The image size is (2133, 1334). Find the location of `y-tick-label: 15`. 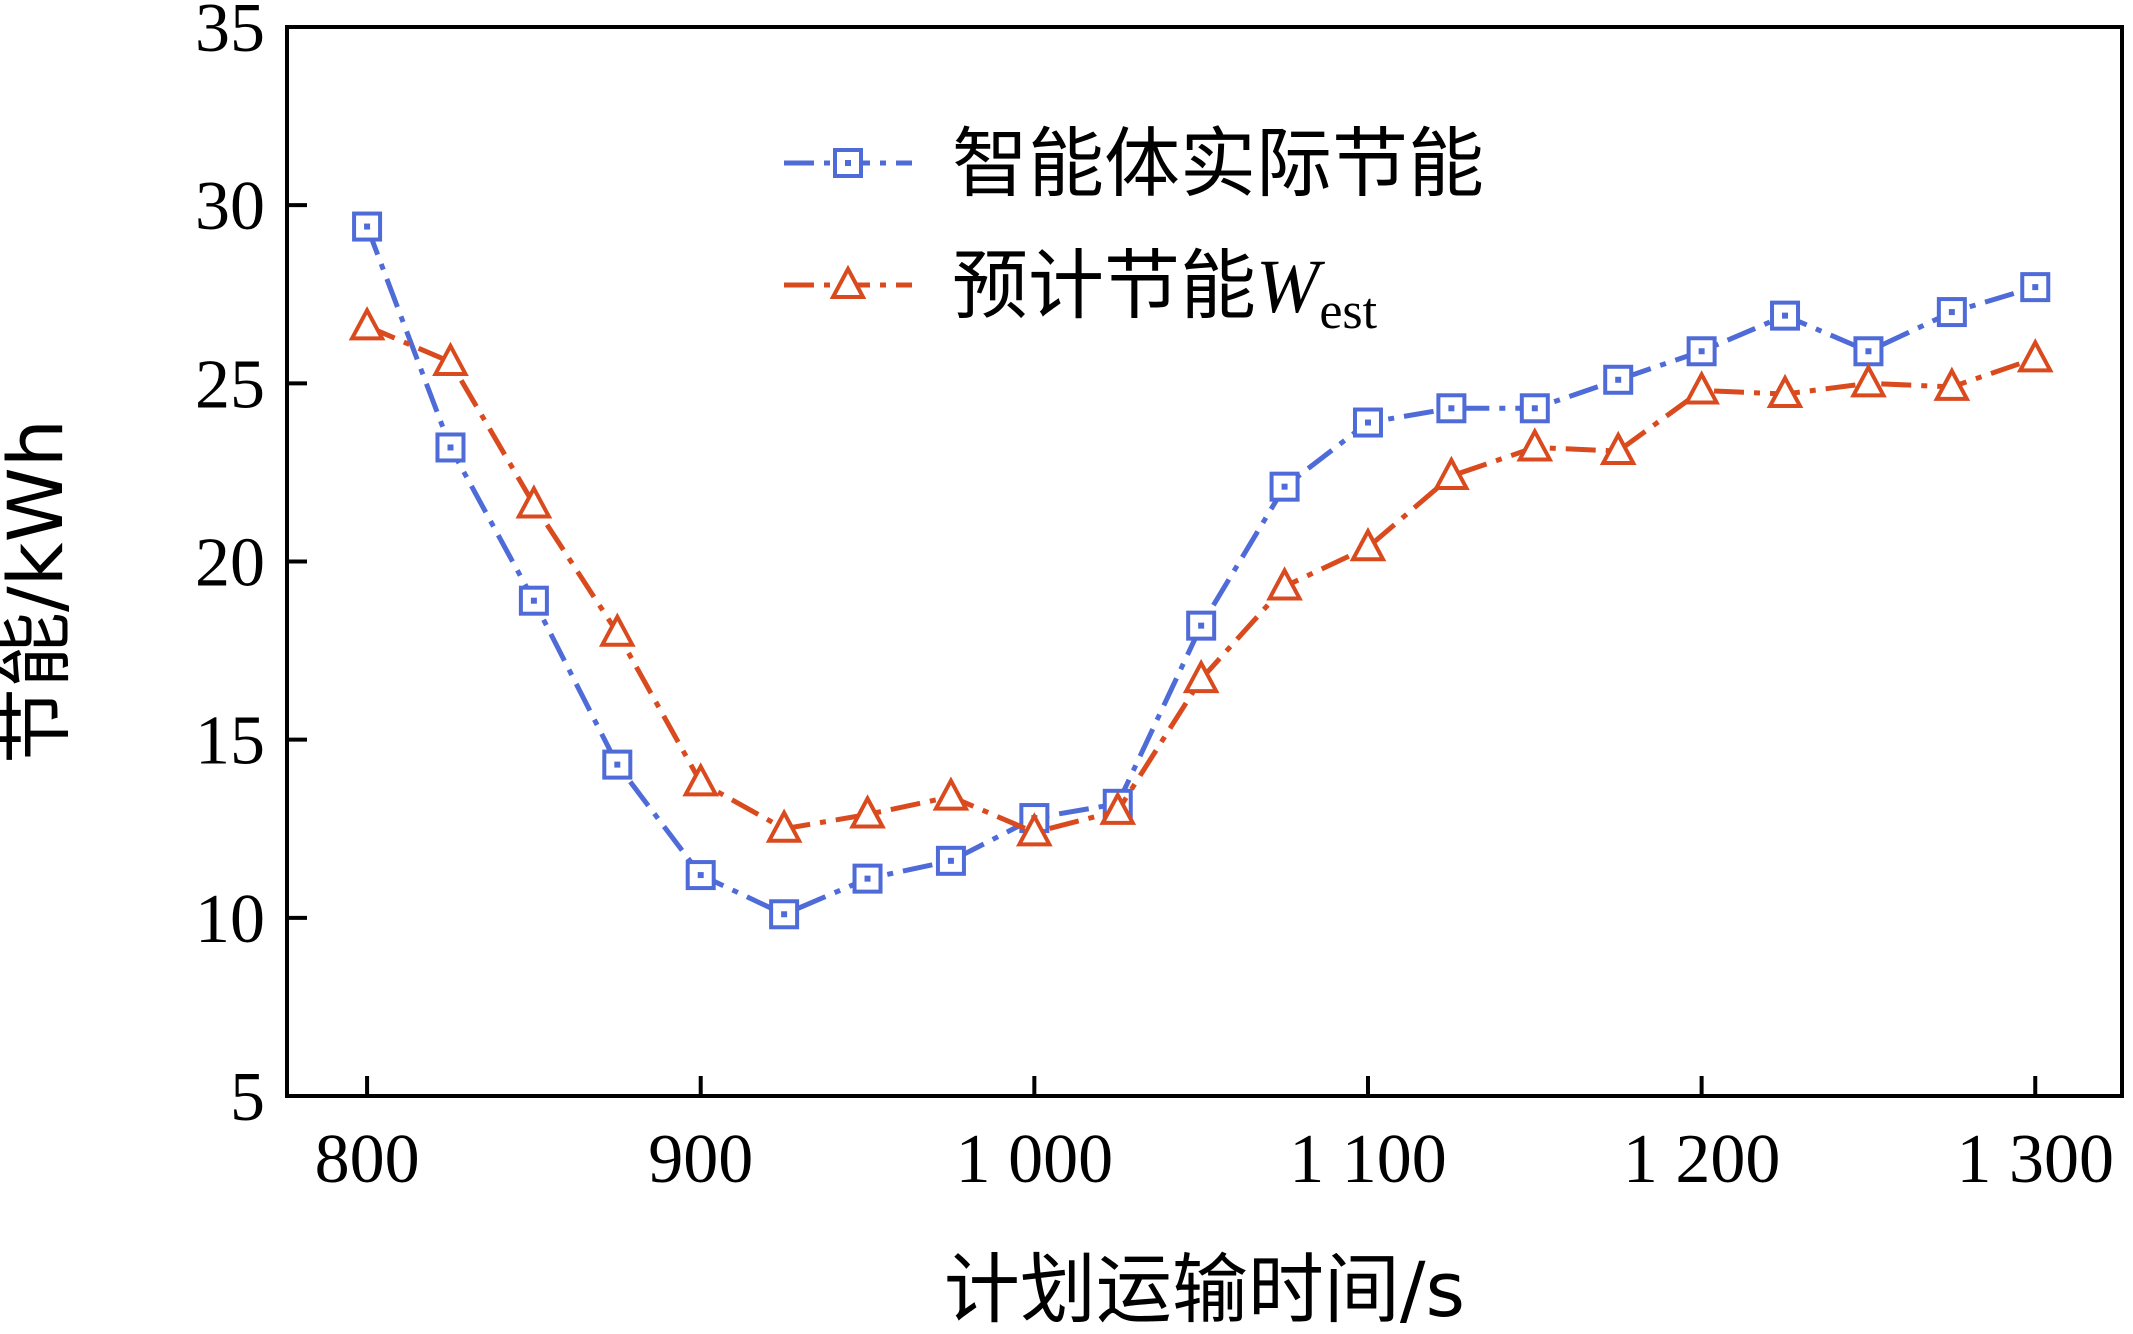

y-tick-label: 15 is located at coordinates (230, 741).